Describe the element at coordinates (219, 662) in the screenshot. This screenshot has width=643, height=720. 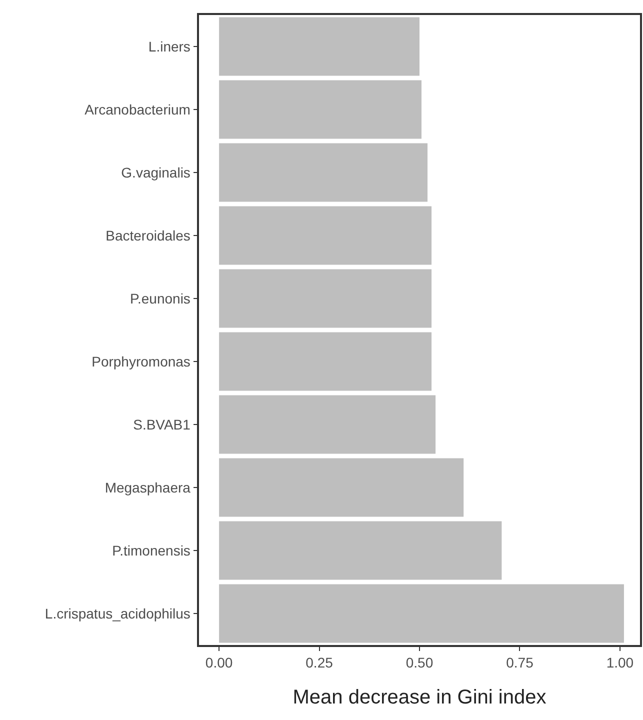
I see `x-tick-label: 0.00` at that location.